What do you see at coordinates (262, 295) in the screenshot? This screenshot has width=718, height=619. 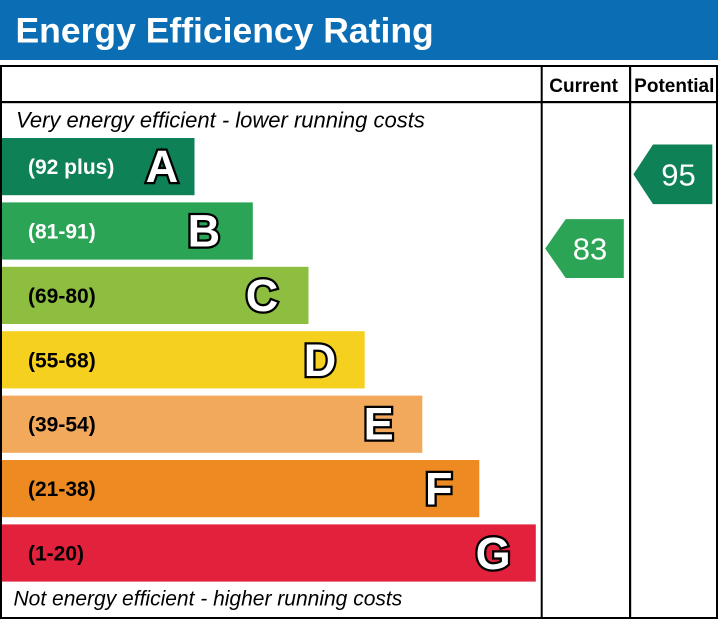 I see `svg-text: C` at bounding box center [262, 295].